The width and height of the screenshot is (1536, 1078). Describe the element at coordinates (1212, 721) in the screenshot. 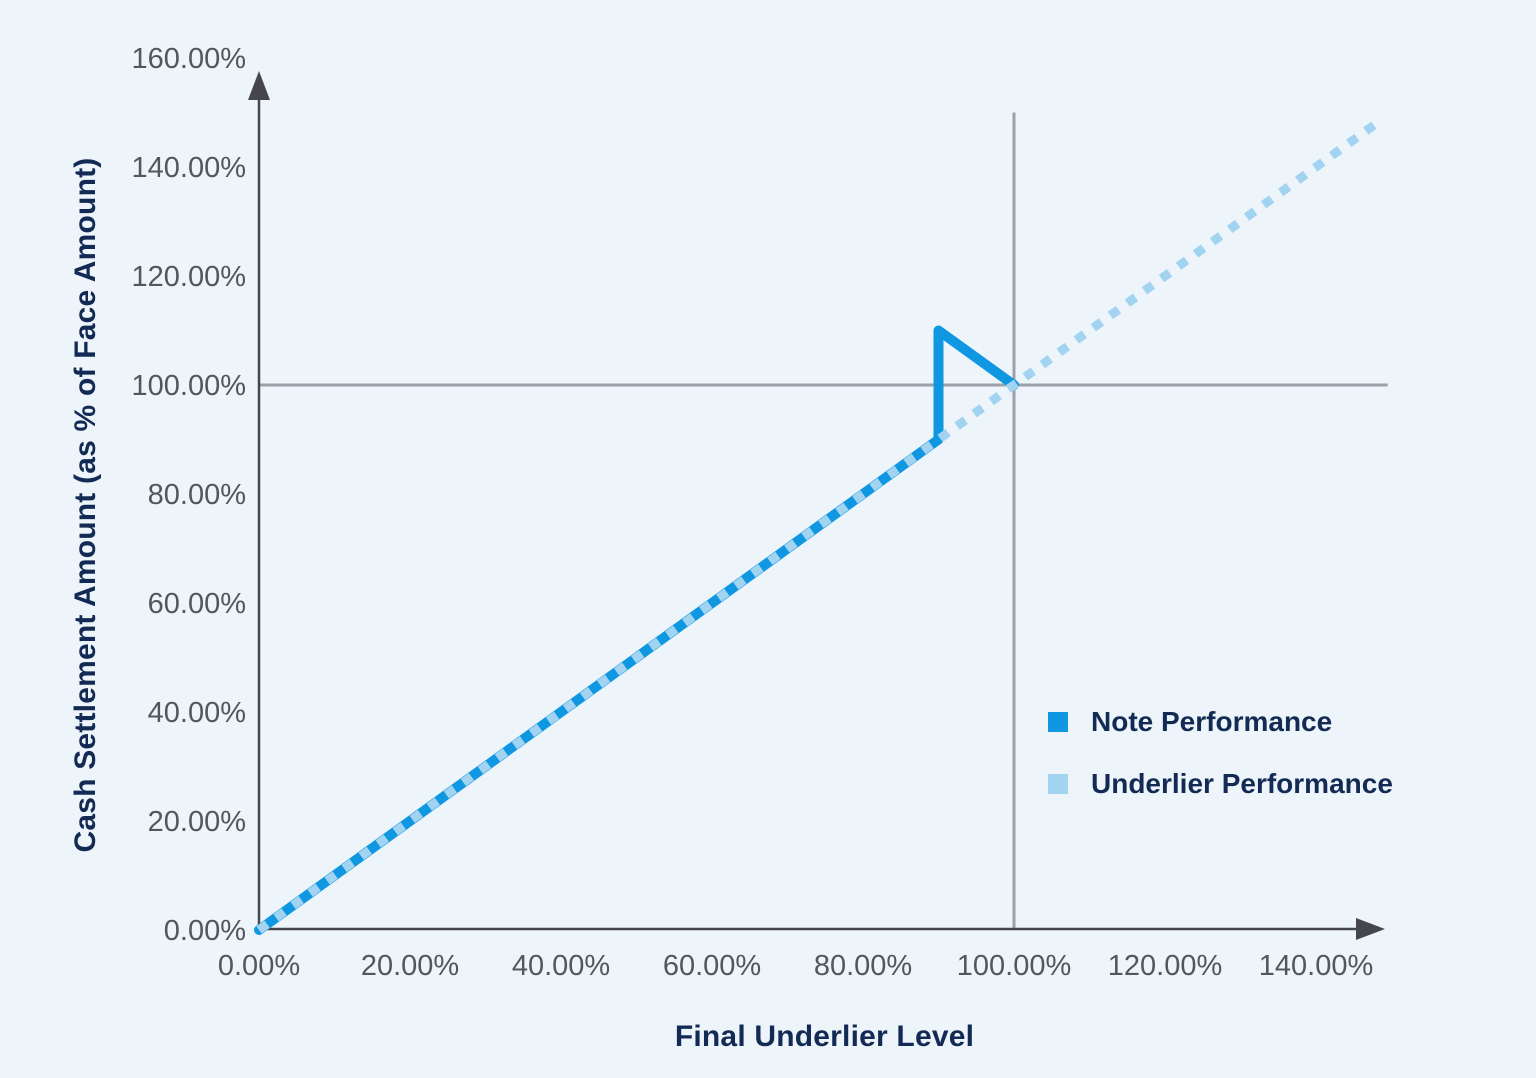

I see `legend-label-note-performance: Note Performance` at that location.